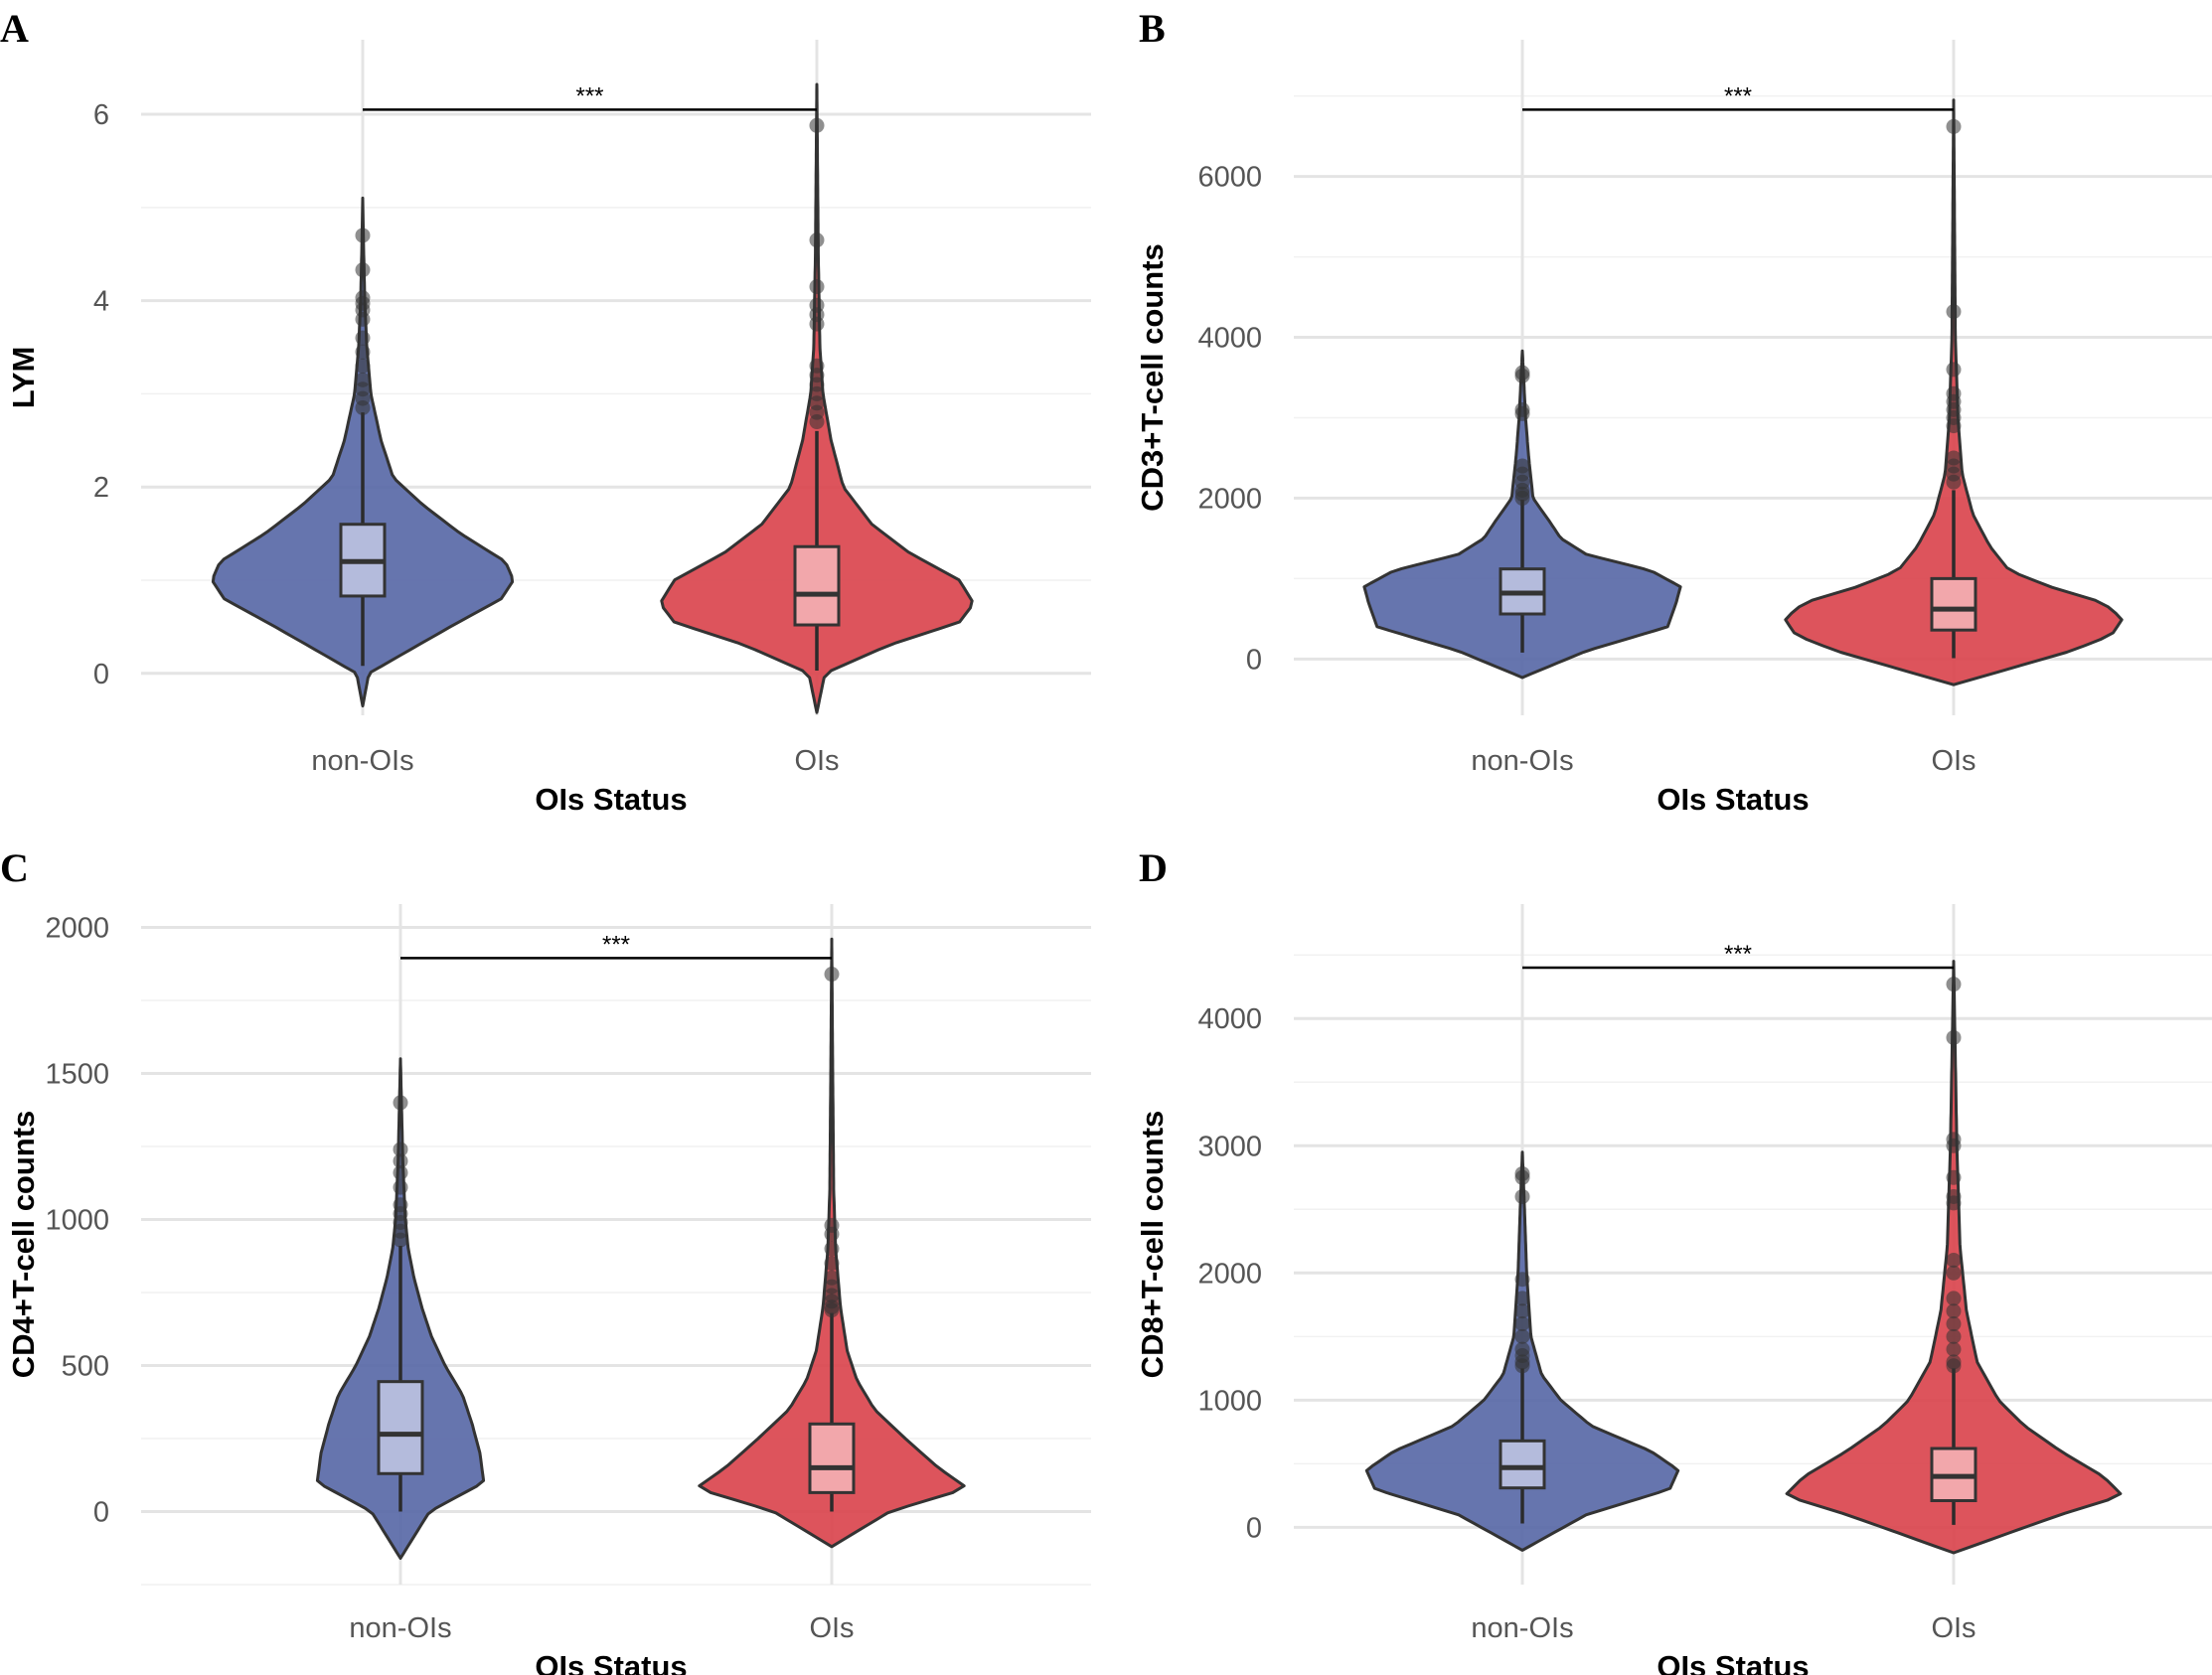  Describe the element at coordinates (1229, 1146) in the screenshot. I see `y-tick-label: 3000` at that location.